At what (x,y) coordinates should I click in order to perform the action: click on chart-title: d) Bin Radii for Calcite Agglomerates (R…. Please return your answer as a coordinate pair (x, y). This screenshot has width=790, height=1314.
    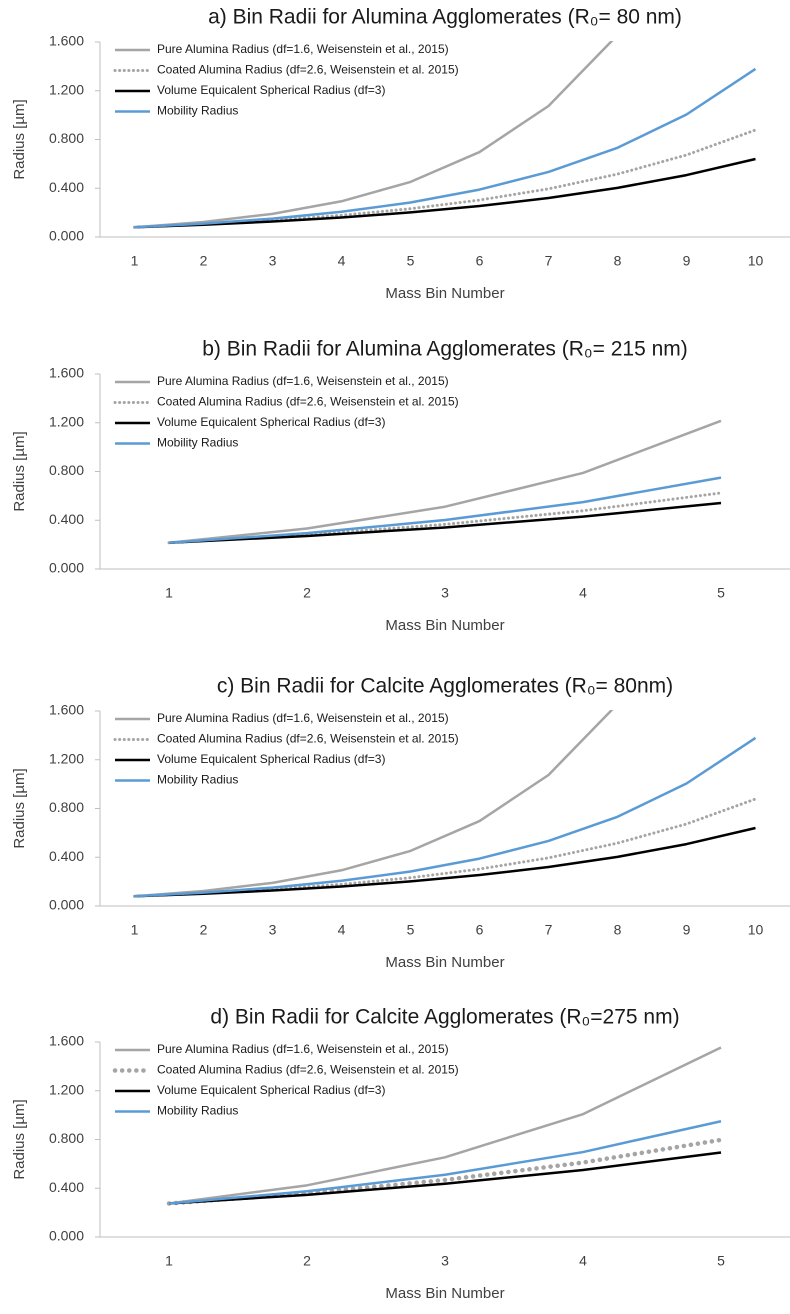
    Looking at the image, I should click on (444, 1017).